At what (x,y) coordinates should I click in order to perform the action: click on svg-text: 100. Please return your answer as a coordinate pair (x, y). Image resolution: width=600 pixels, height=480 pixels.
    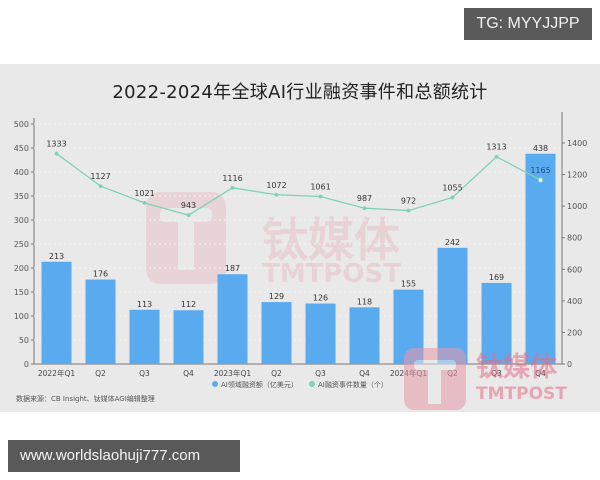
    Looking at the image, I should click on (21, 316).